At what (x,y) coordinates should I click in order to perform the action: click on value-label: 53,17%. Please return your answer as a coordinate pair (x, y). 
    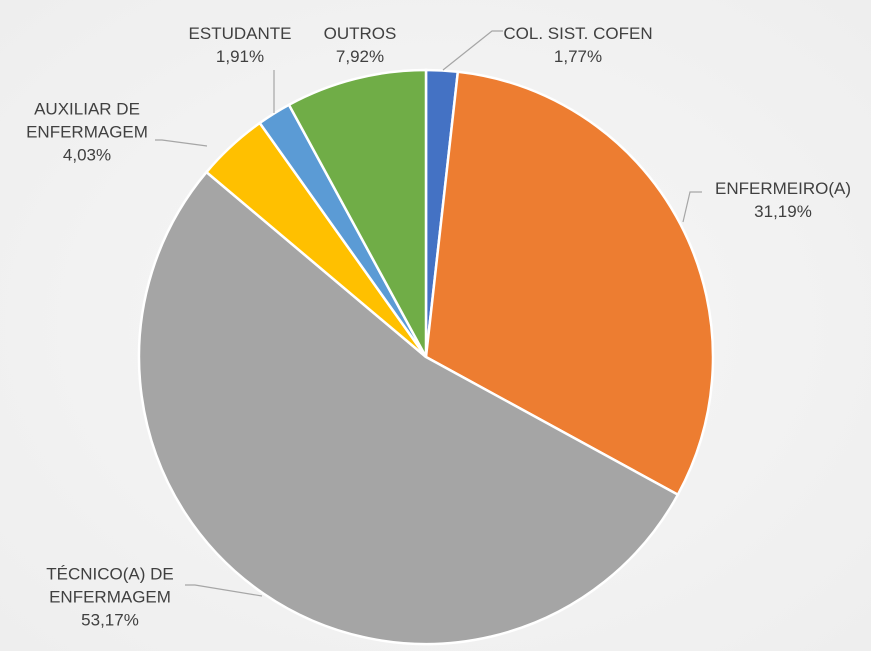
    Looking at the image, I should click on (110, 620).